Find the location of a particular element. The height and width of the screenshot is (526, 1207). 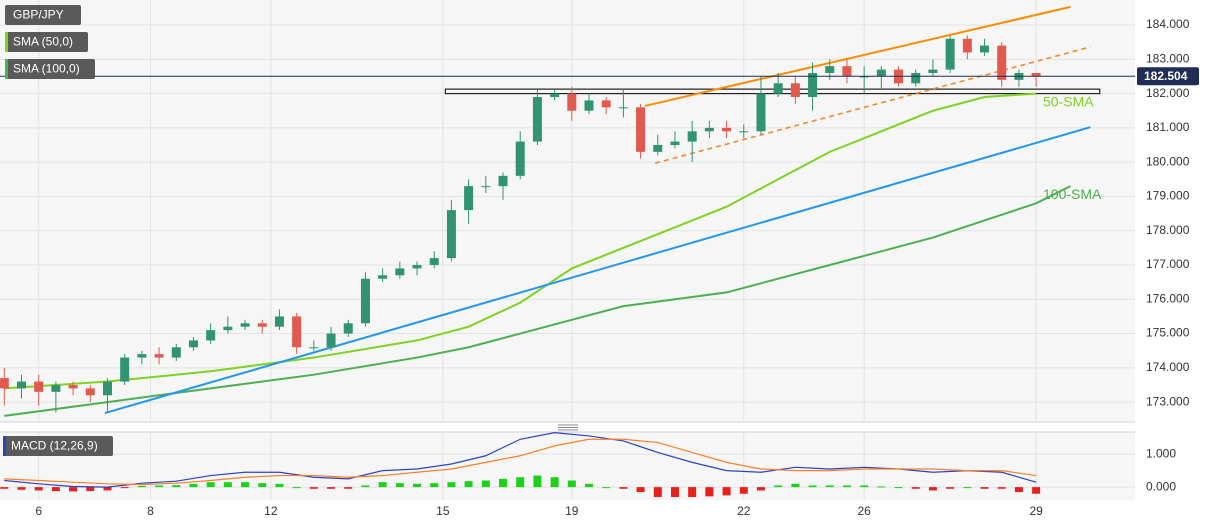

legend-label: MACD (12,26,9) is located at coordinates (54, 446).